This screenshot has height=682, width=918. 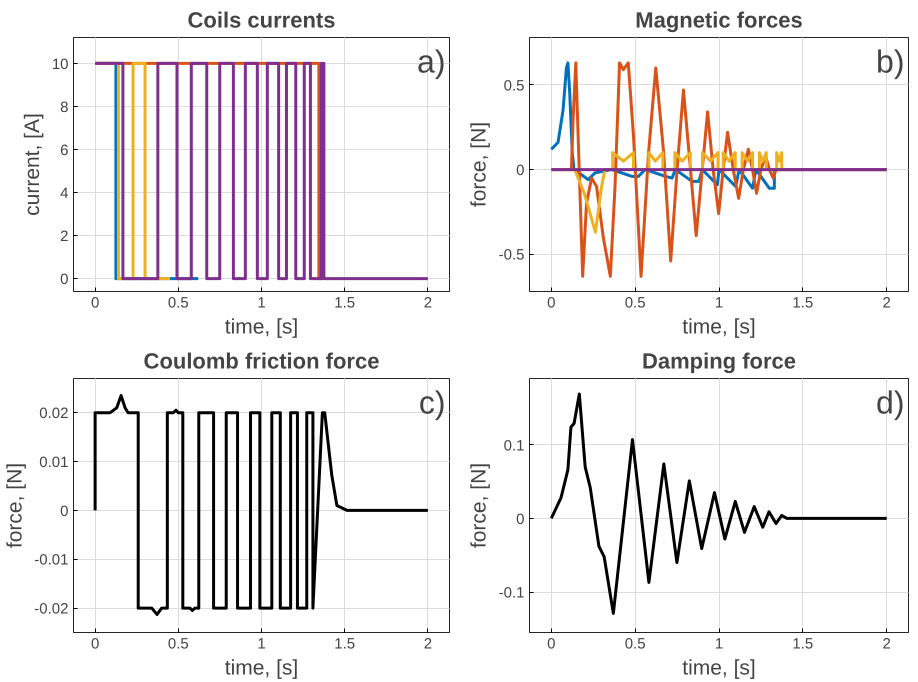 I want to click on annotation: c), so click(x=432, y=402).